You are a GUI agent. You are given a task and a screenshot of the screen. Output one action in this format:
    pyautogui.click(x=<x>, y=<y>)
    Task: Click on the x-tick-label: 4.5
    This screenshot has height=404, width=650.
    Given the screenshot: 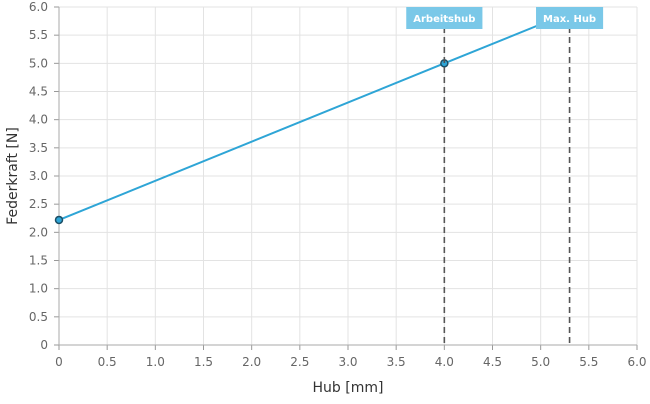 What is the action you would take?
    pyautogui.click(x=492, y=362)
    